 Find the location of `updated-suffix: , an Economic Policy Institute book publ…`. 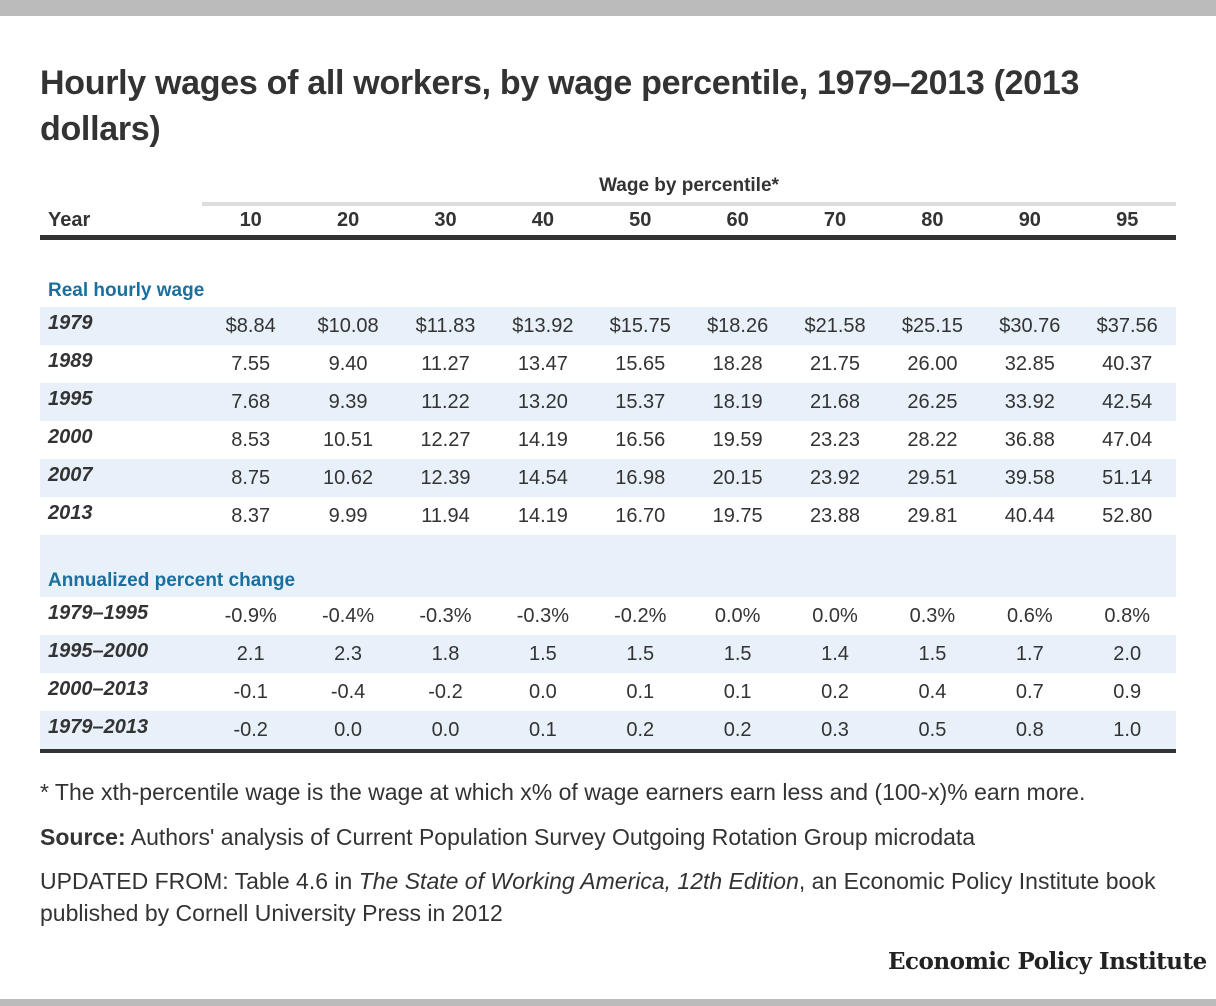

updated-suffix: , an Economic Policy Institute book publ… is located at coordinates (598, 897).